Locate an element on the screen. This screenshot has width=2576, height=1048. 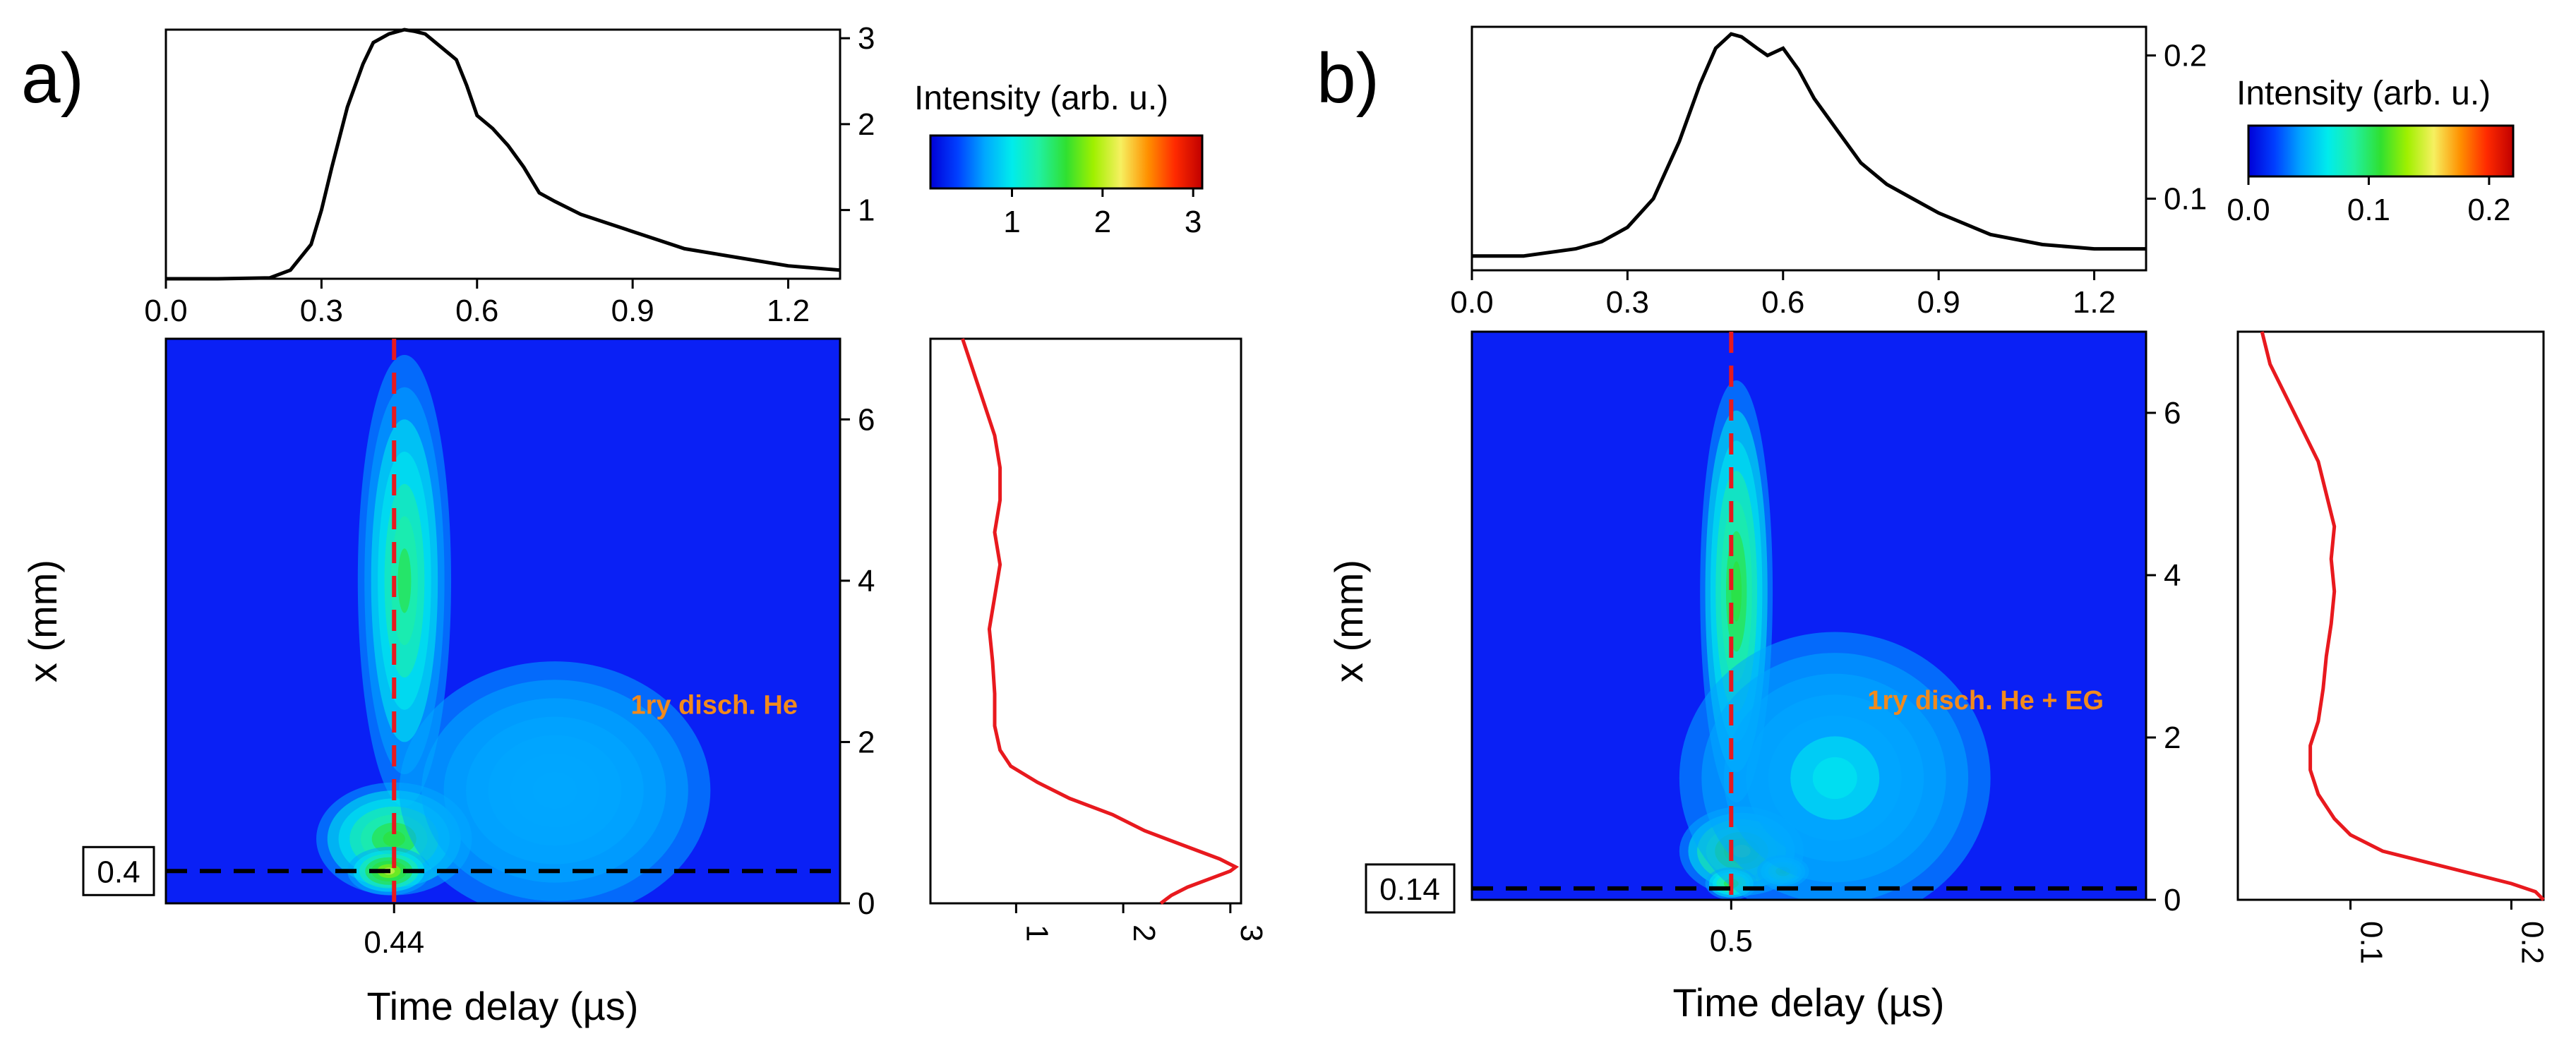
heatmap-frame-b is located at coordinates (1808, 615).